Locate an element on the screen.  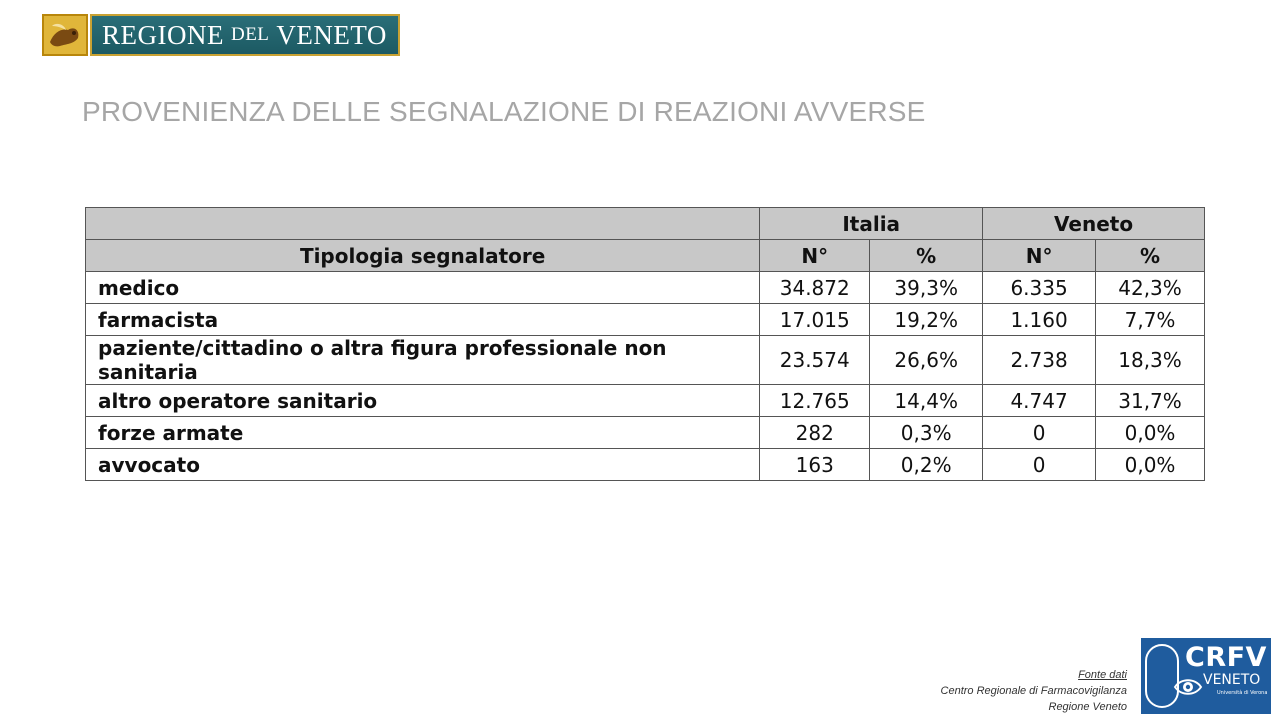
veneto-count: 1.160 is located at coordinates (1039, 319).